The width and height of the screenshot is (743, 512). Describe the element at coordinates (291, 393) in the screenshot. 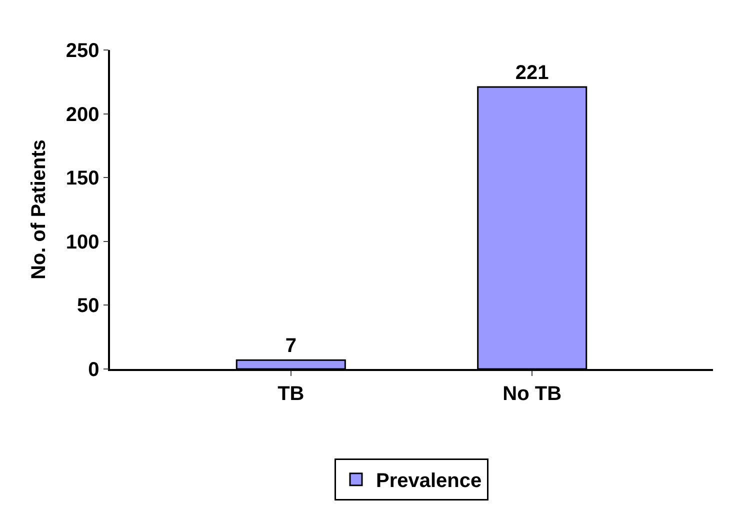

I see `x-tick-label: TB` at that location.